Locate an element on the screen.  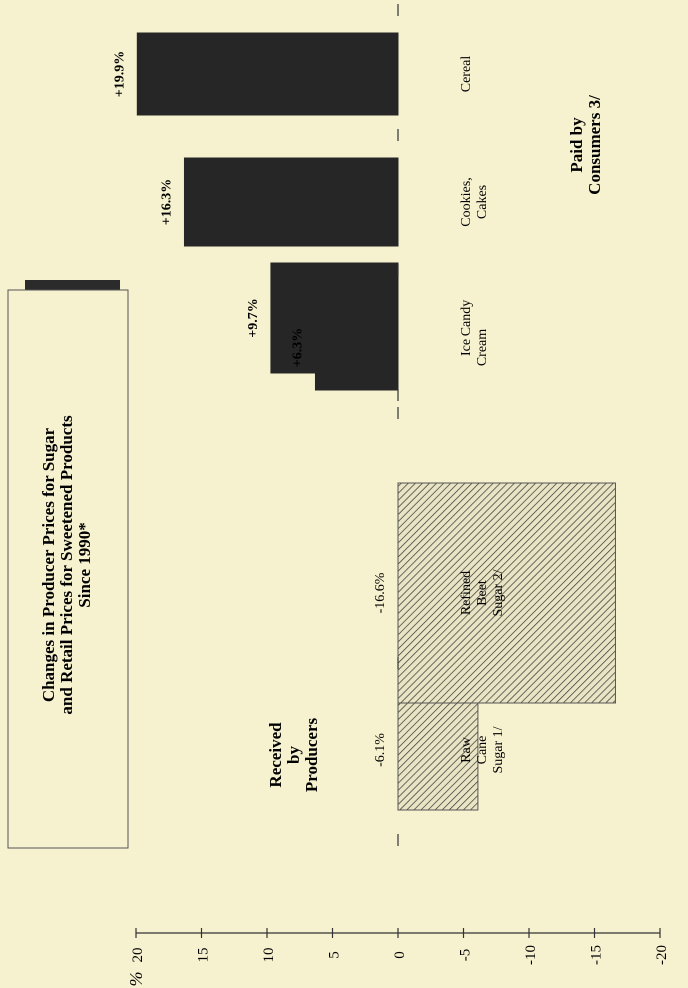
category-label-line: Candy is located at coordinates (466, 318).